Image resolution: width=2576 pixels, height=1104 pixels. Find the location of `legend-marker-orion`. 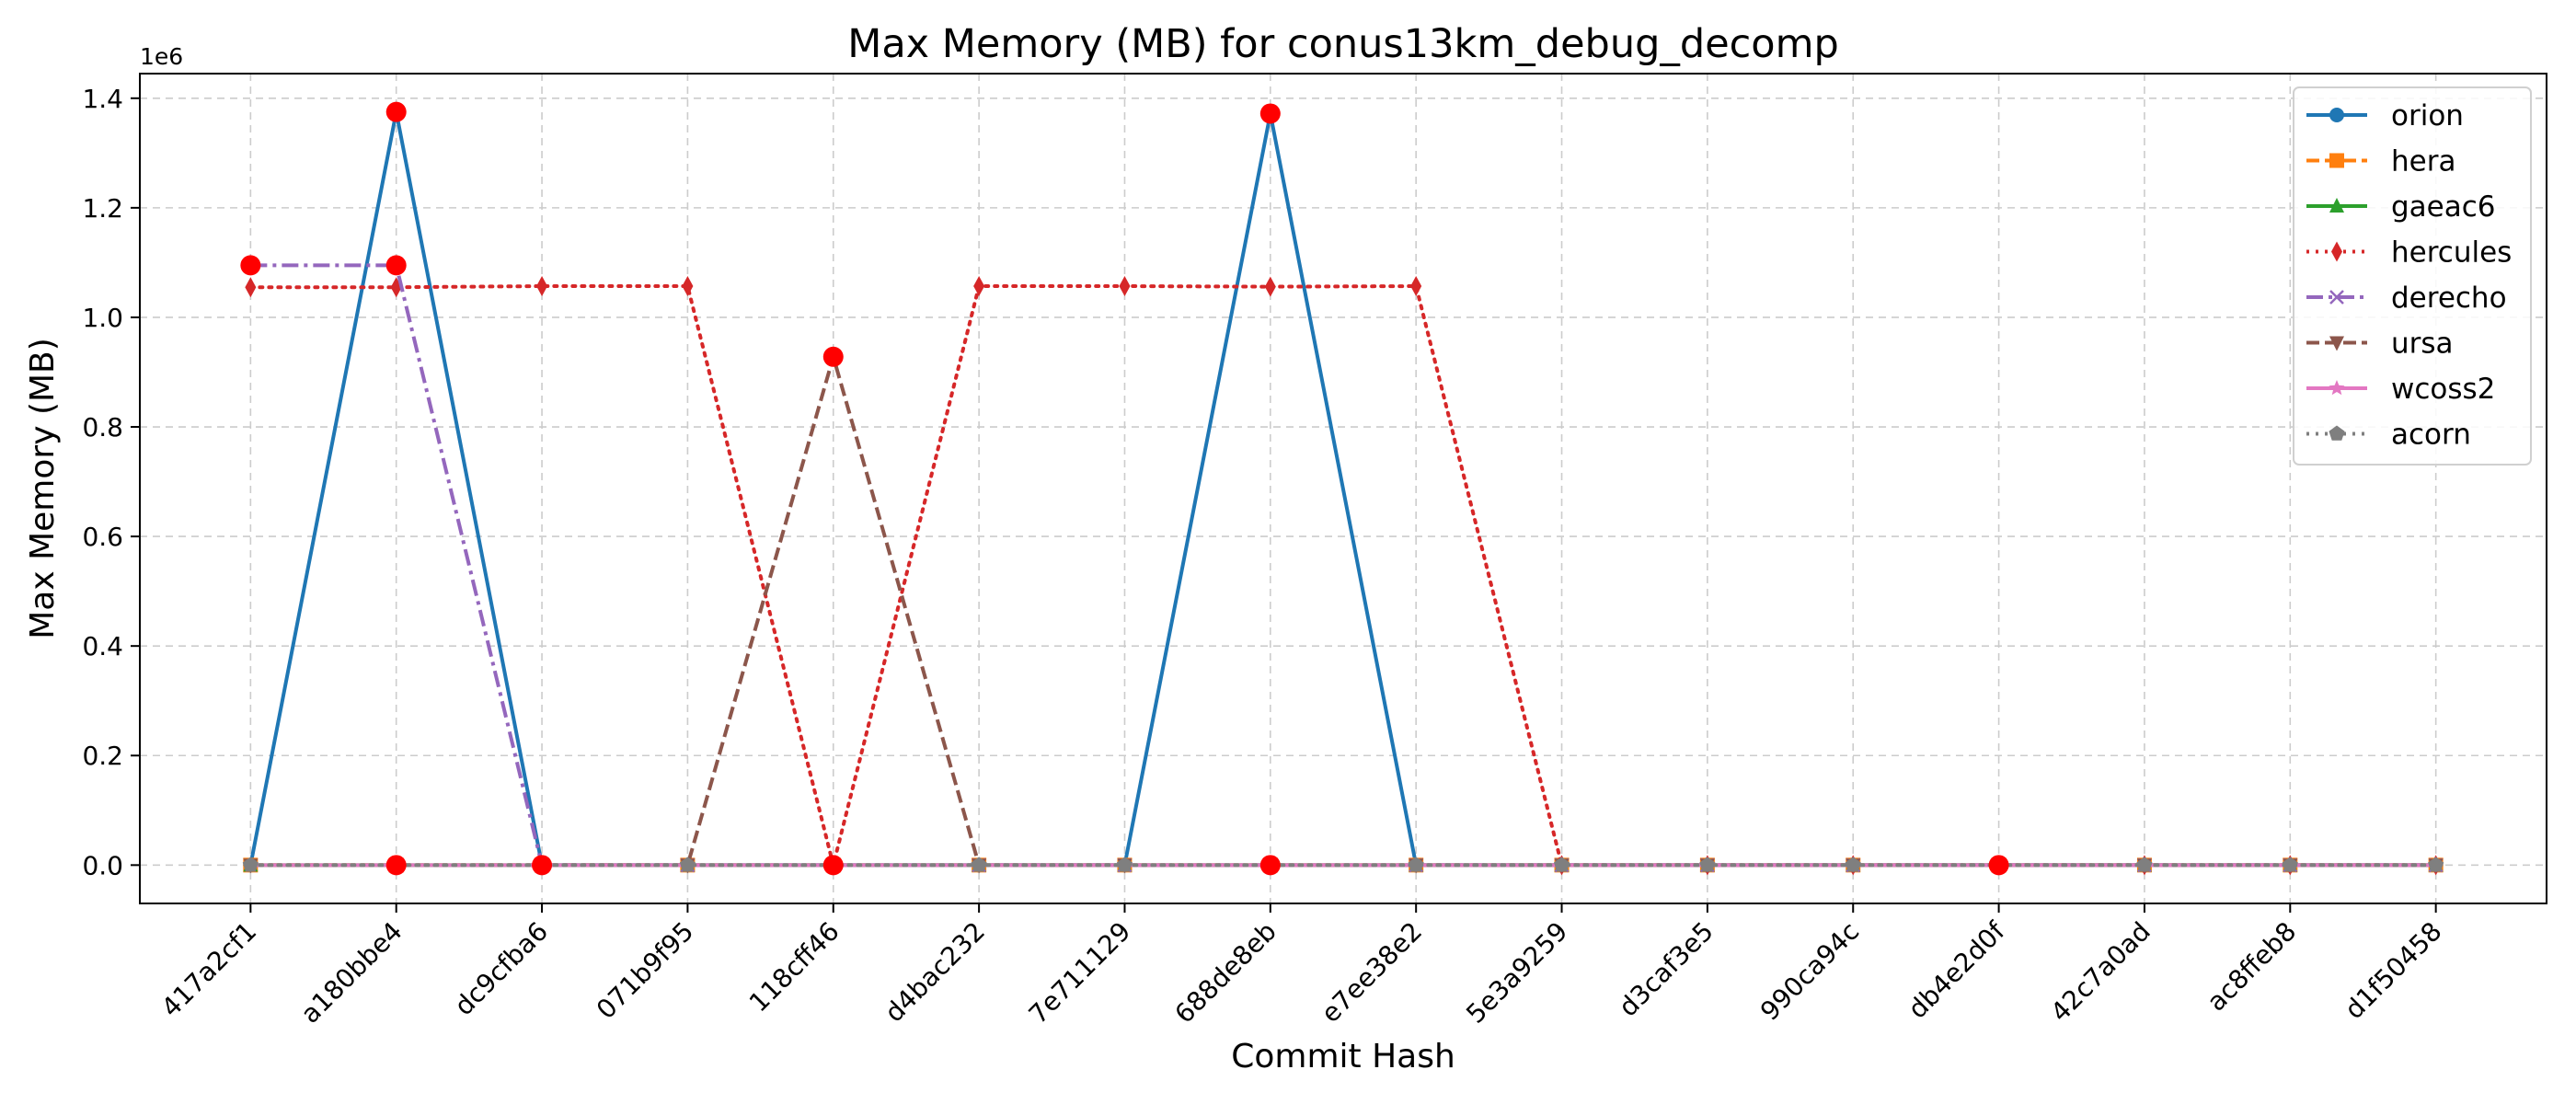

legend-marker-orion is located at coordinates (2336, 115).